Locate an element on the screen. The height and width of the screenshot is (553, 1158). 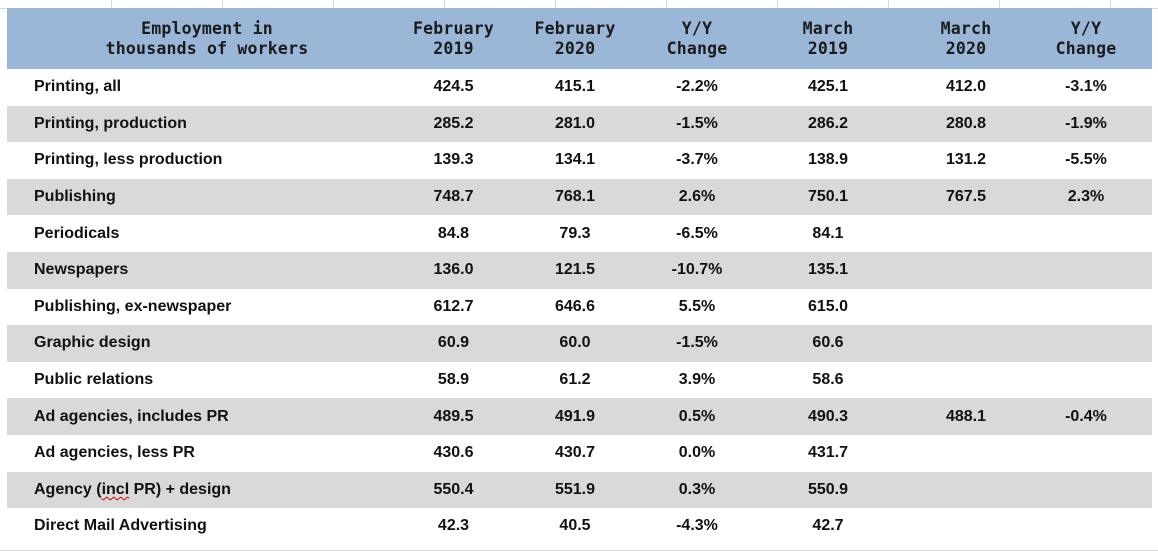
table-row: Ad agencies, less PR 430.6 430.7 0.0% 431.7 is located at coordinates (579, 453).